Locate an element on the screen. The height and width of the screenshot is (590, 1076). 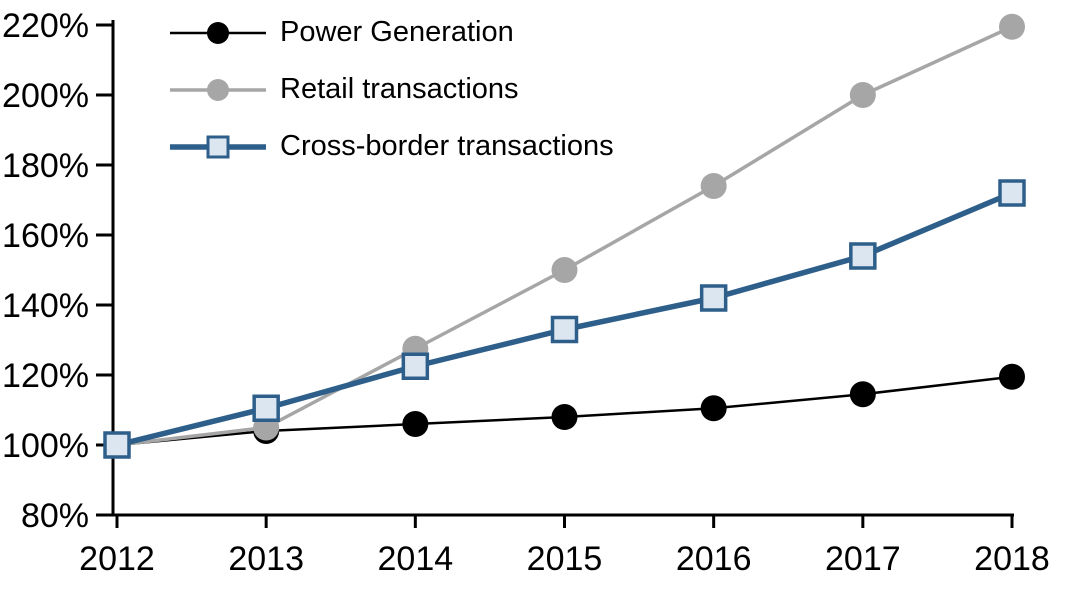
legend-label-retail-transactions: Retail transactions is located at coordinates (399, 89).